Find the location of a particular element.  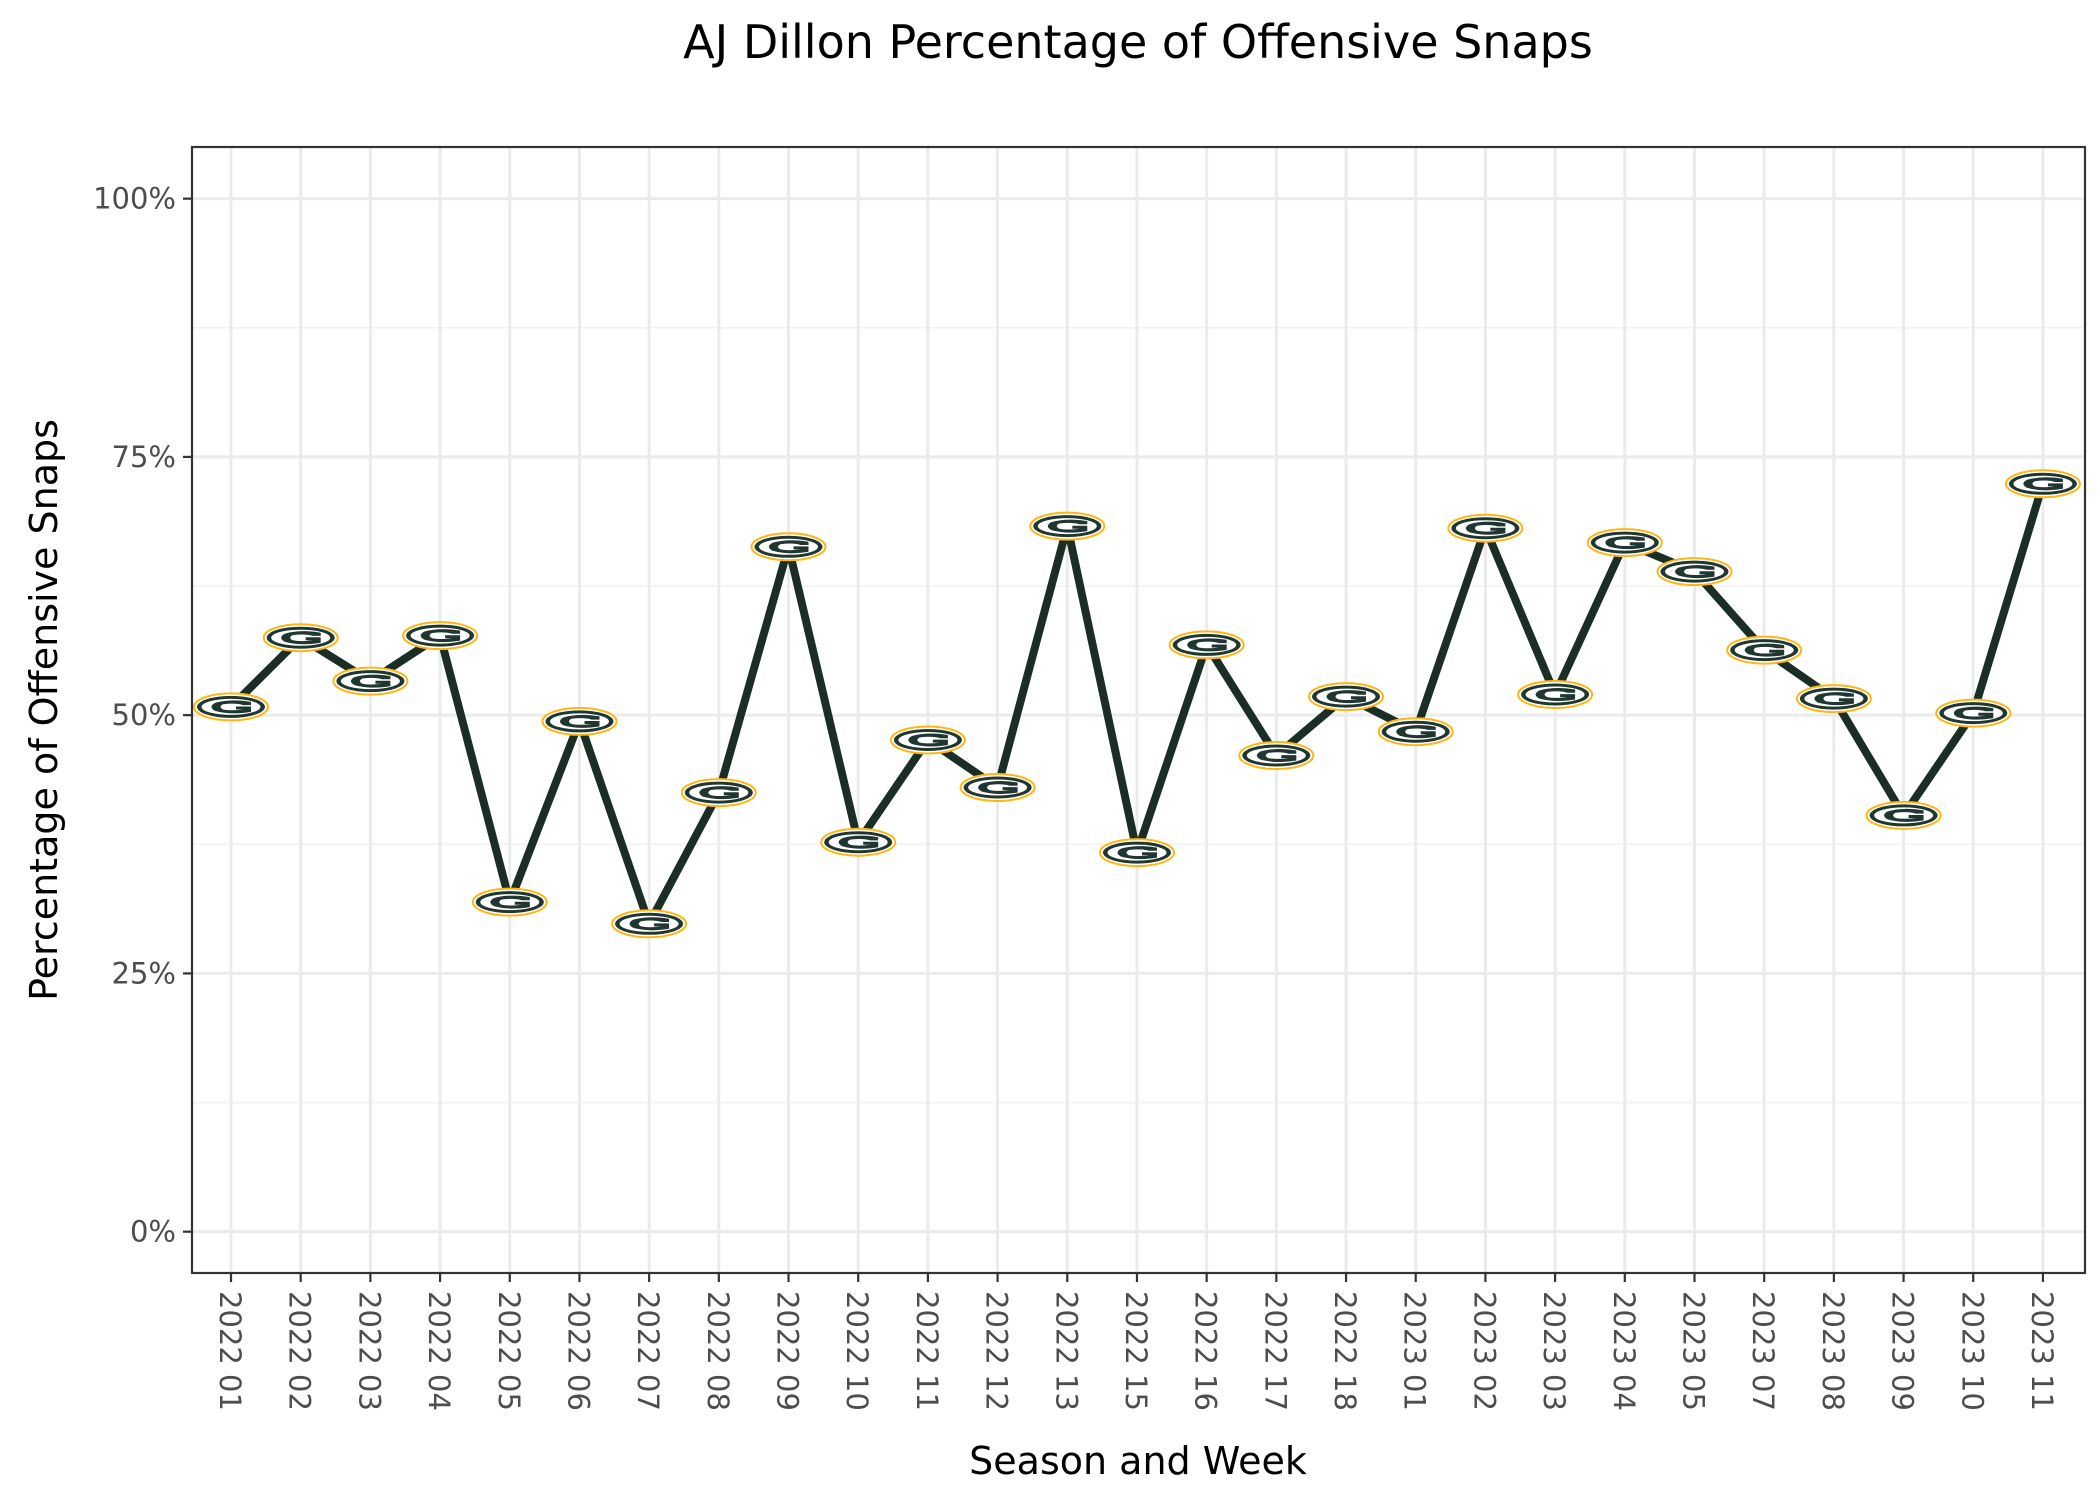

x-tick-label: 2022 13 is located at coordinates (1066, 1351).